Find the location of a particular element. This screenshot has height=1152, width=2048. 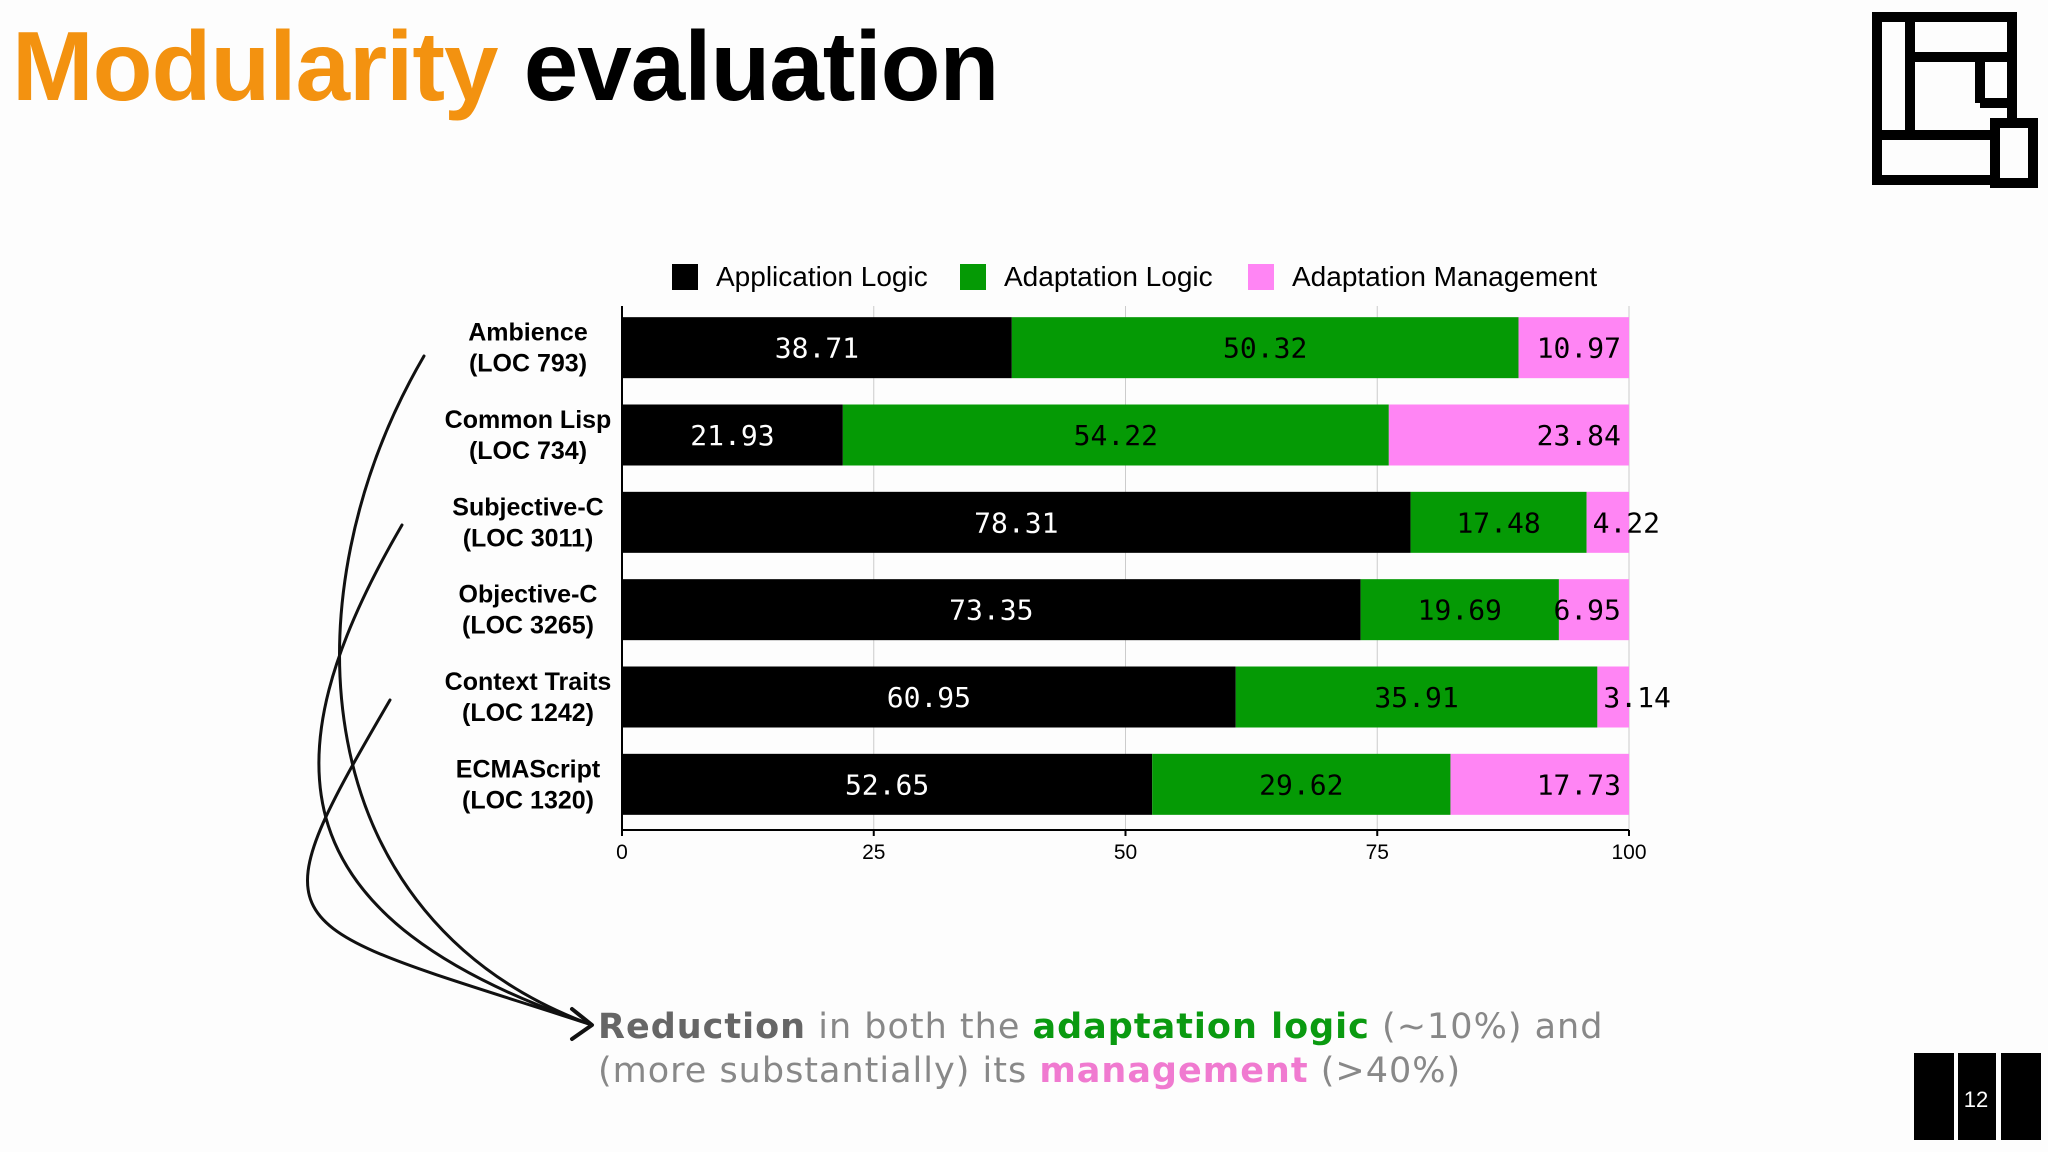

data-label: 21.93 is located at coordinates (732, 435).